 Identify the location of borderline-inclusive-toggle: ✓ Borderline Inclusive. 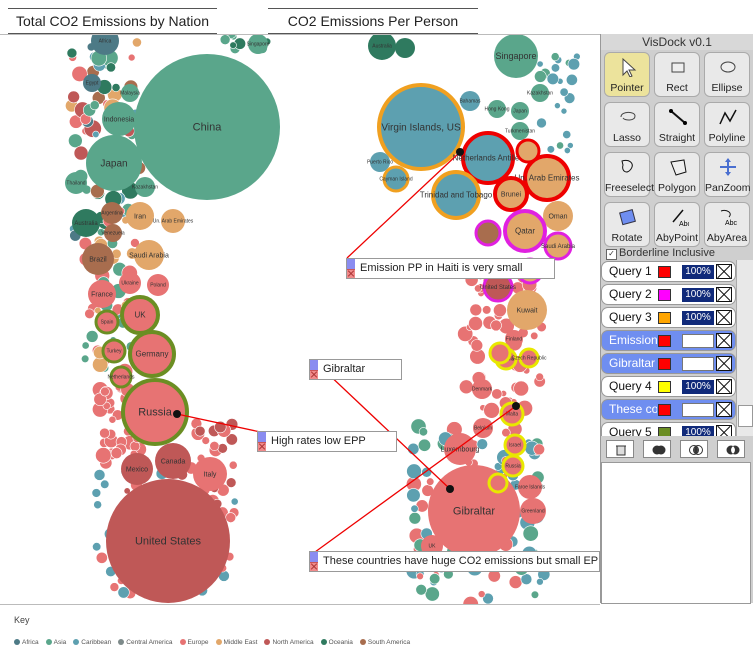
(676, 253).